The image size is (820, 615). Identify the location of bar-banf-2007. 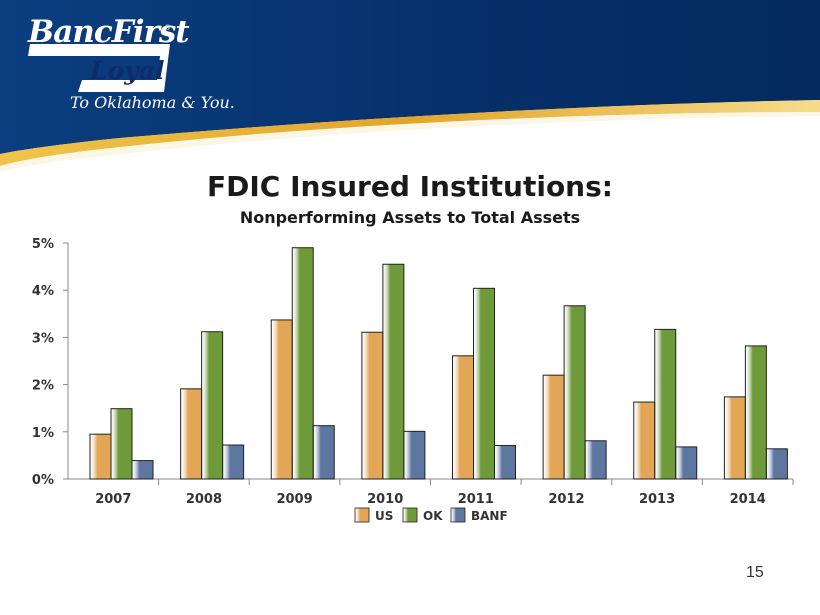
(142, 470).